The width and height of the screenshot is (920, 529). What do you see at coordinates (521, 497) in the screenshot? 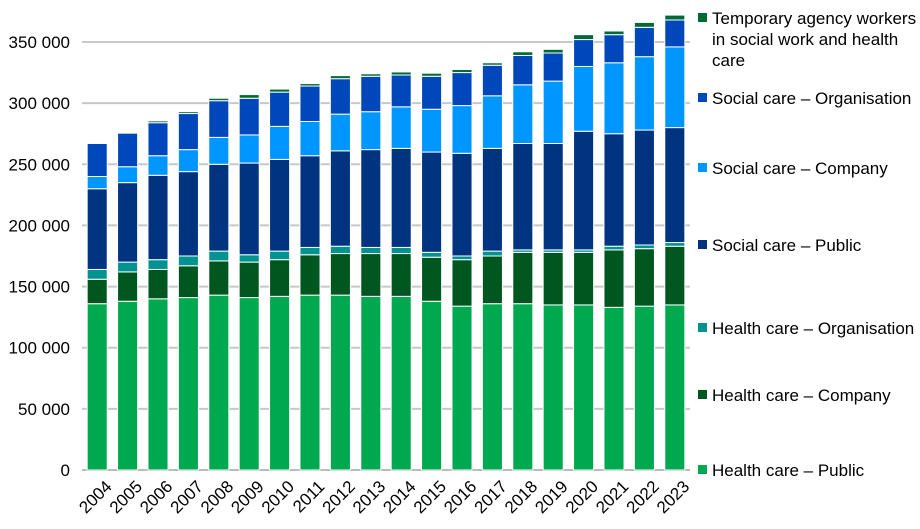
I see `x-tick-label: 2018` at bounding box center [521, 497].